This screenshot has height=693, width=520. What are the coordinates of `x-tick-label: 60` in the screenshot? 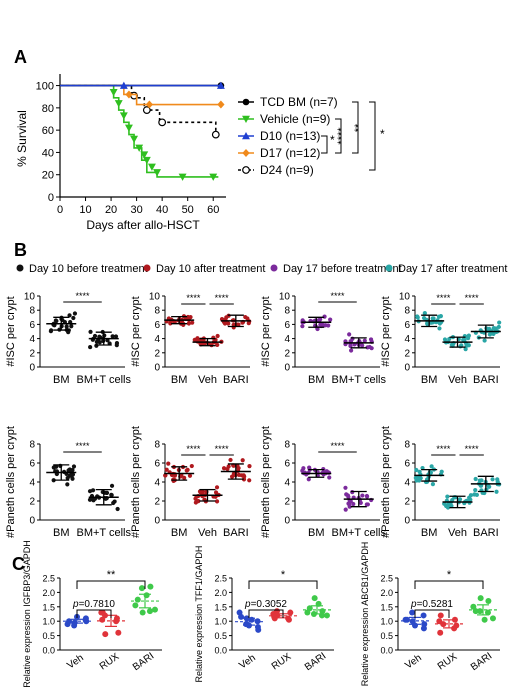 It's located at (213, 210).